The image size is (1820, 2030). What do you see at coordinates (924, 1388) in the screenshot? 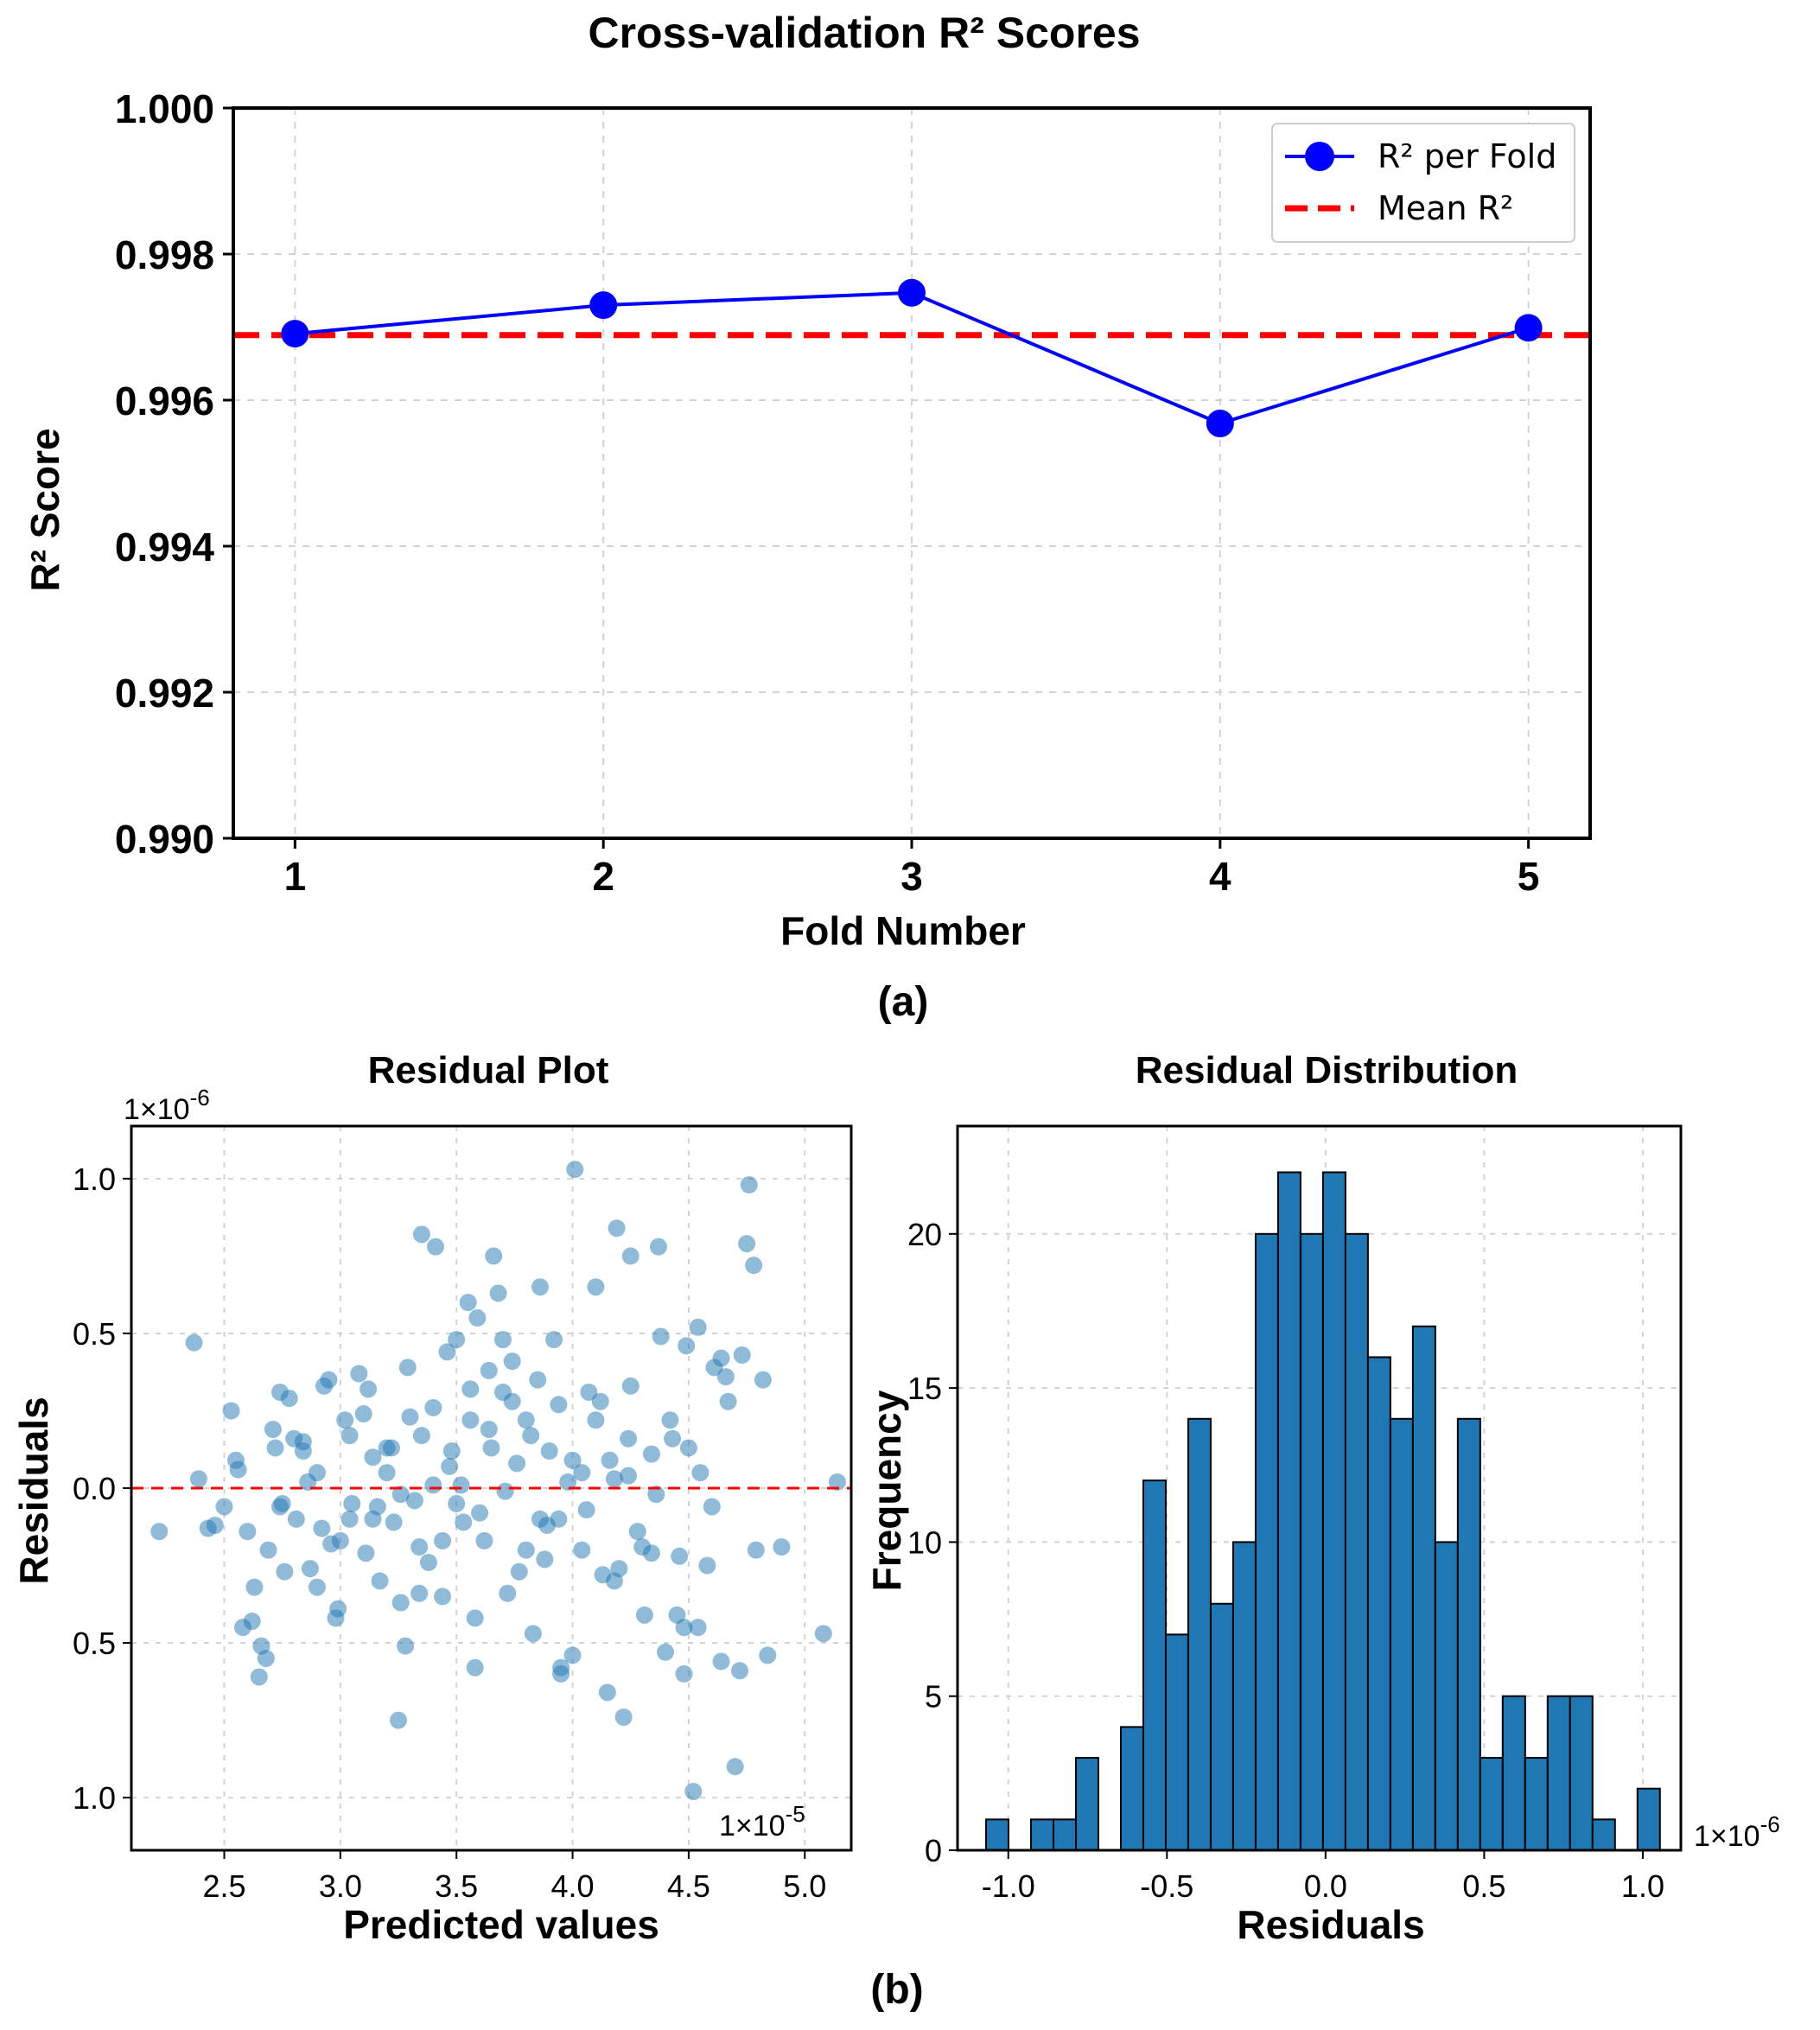
I see `hist-y-tick-label: 15` at bounding box center [924, 1388].